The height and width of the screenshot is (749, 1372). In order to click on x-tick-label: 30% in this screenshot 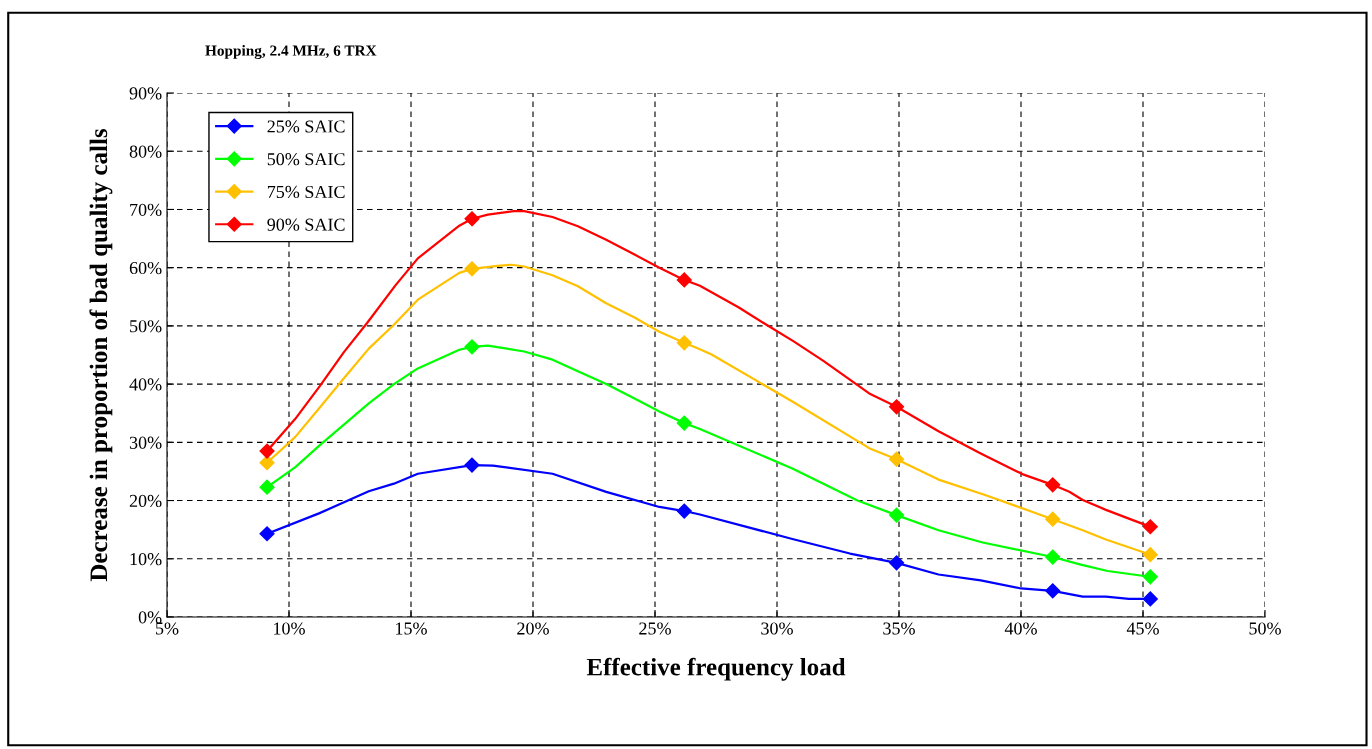, I will do `click(777, 628)`.